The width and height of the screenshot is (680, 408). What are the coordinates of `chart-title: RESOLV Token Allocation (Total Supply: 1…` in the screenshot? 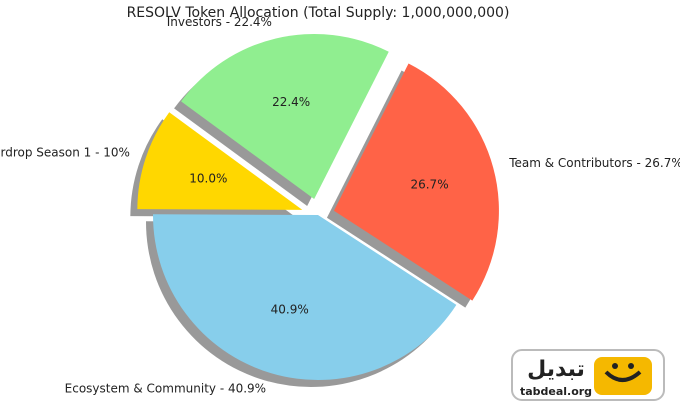 It's located at (318, 13).